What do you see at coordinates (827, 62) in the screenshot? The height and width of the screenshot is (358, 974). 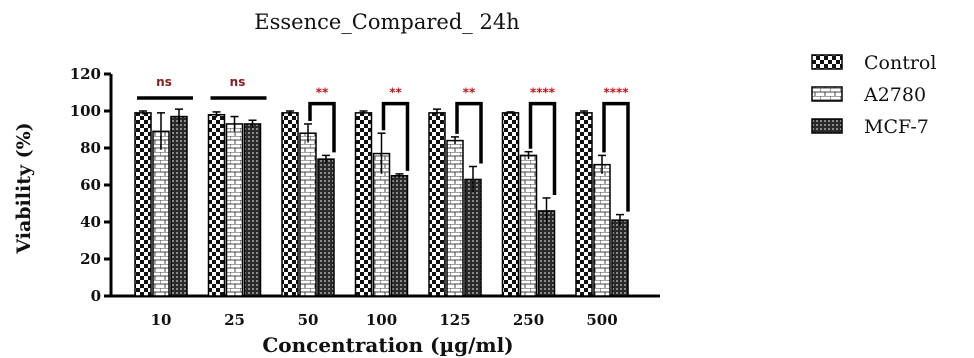 I see `legend-swatch-control` at bounding box center [827, 62].